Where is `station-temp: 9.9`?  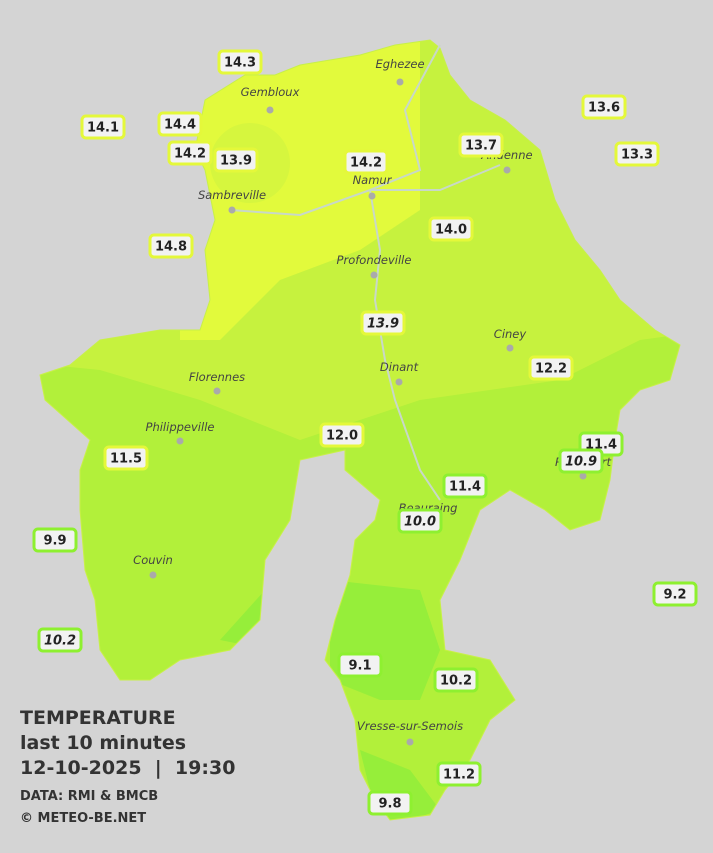
station-temp: 9.9 is located at coordinates (54, 541).